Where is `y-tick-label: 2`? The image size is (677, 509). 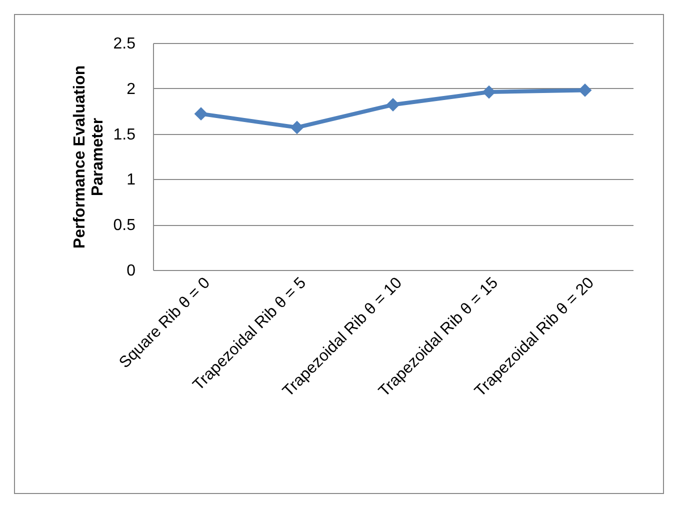 y-tick-label: 2 is located at coordinates (131, 89).